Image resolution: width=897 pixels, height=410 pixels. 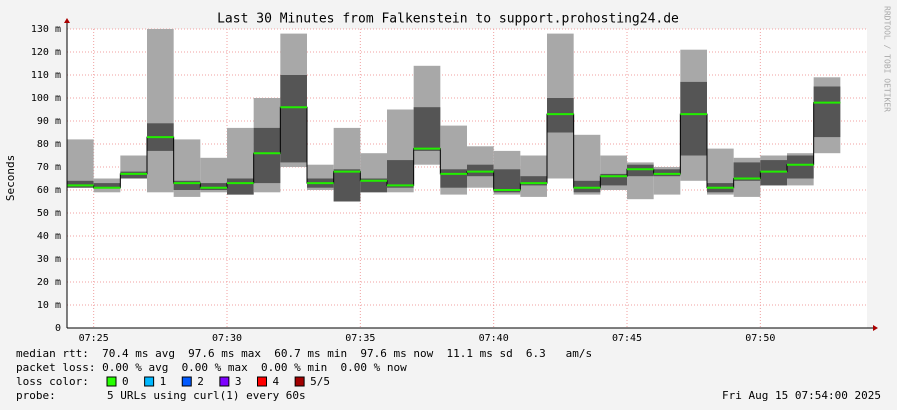 What do you see at coordinates (49, 305) in the screenshot?
I see `y-tick-label: 10 m` at bounding box center [49, 305].